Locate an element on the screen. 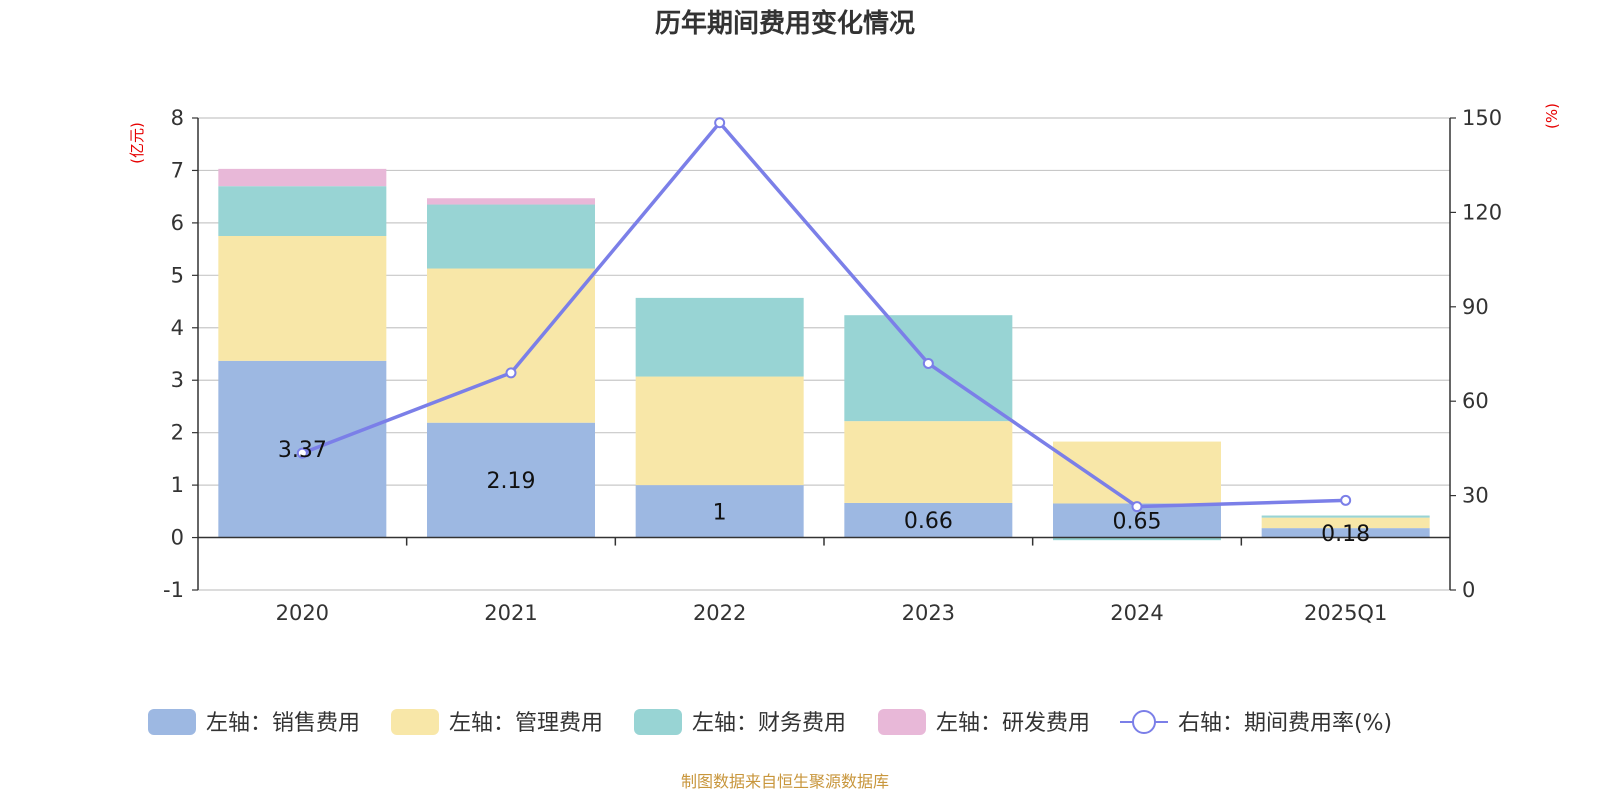 The height and width of the screenshot is (800, 1600). bar-data-label: 0.65 is located at coordinates (1137, 522).